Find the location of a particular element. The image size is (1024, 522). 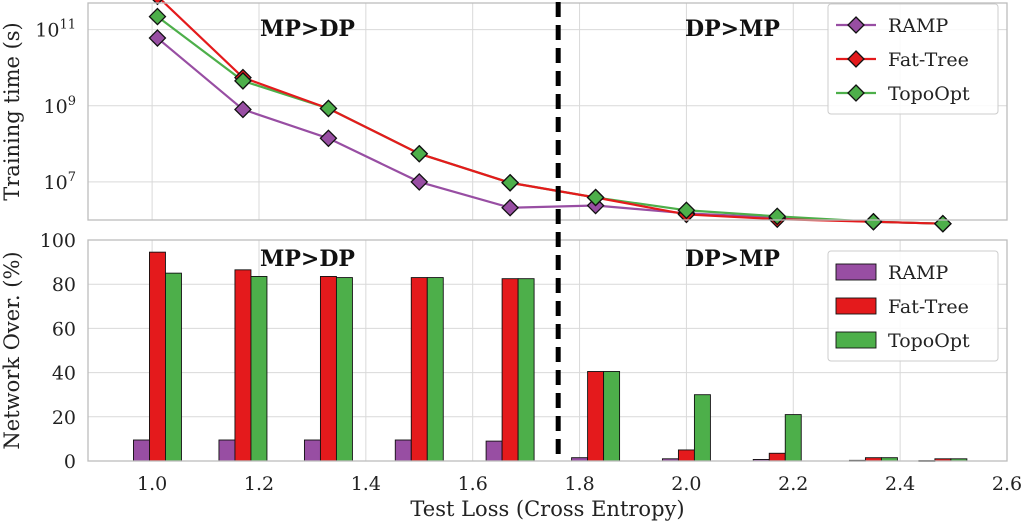

tick-exponent: 11 is located at coordinates (67, 25).